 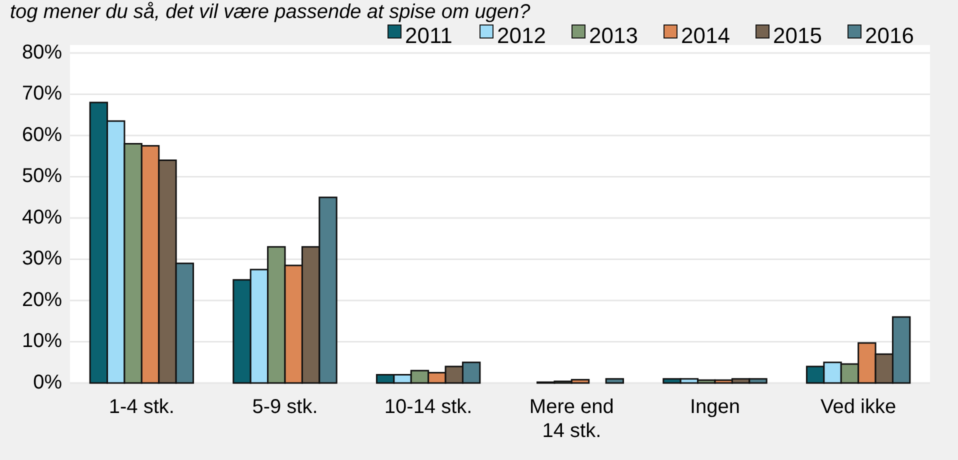 I want to click on x-tick-label: Ingen, so click(x=715, y=407).